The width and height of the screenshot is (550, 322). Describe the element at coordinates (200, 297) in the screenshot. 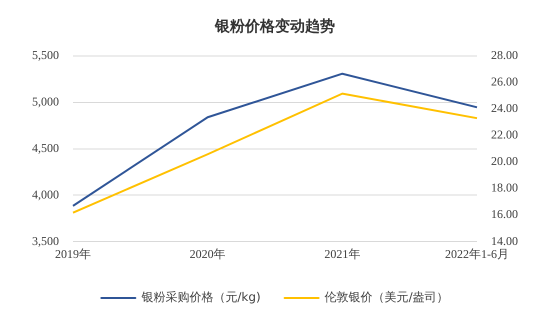

I see `legend-label: 银粉采购价格（元/kg)` at that location.